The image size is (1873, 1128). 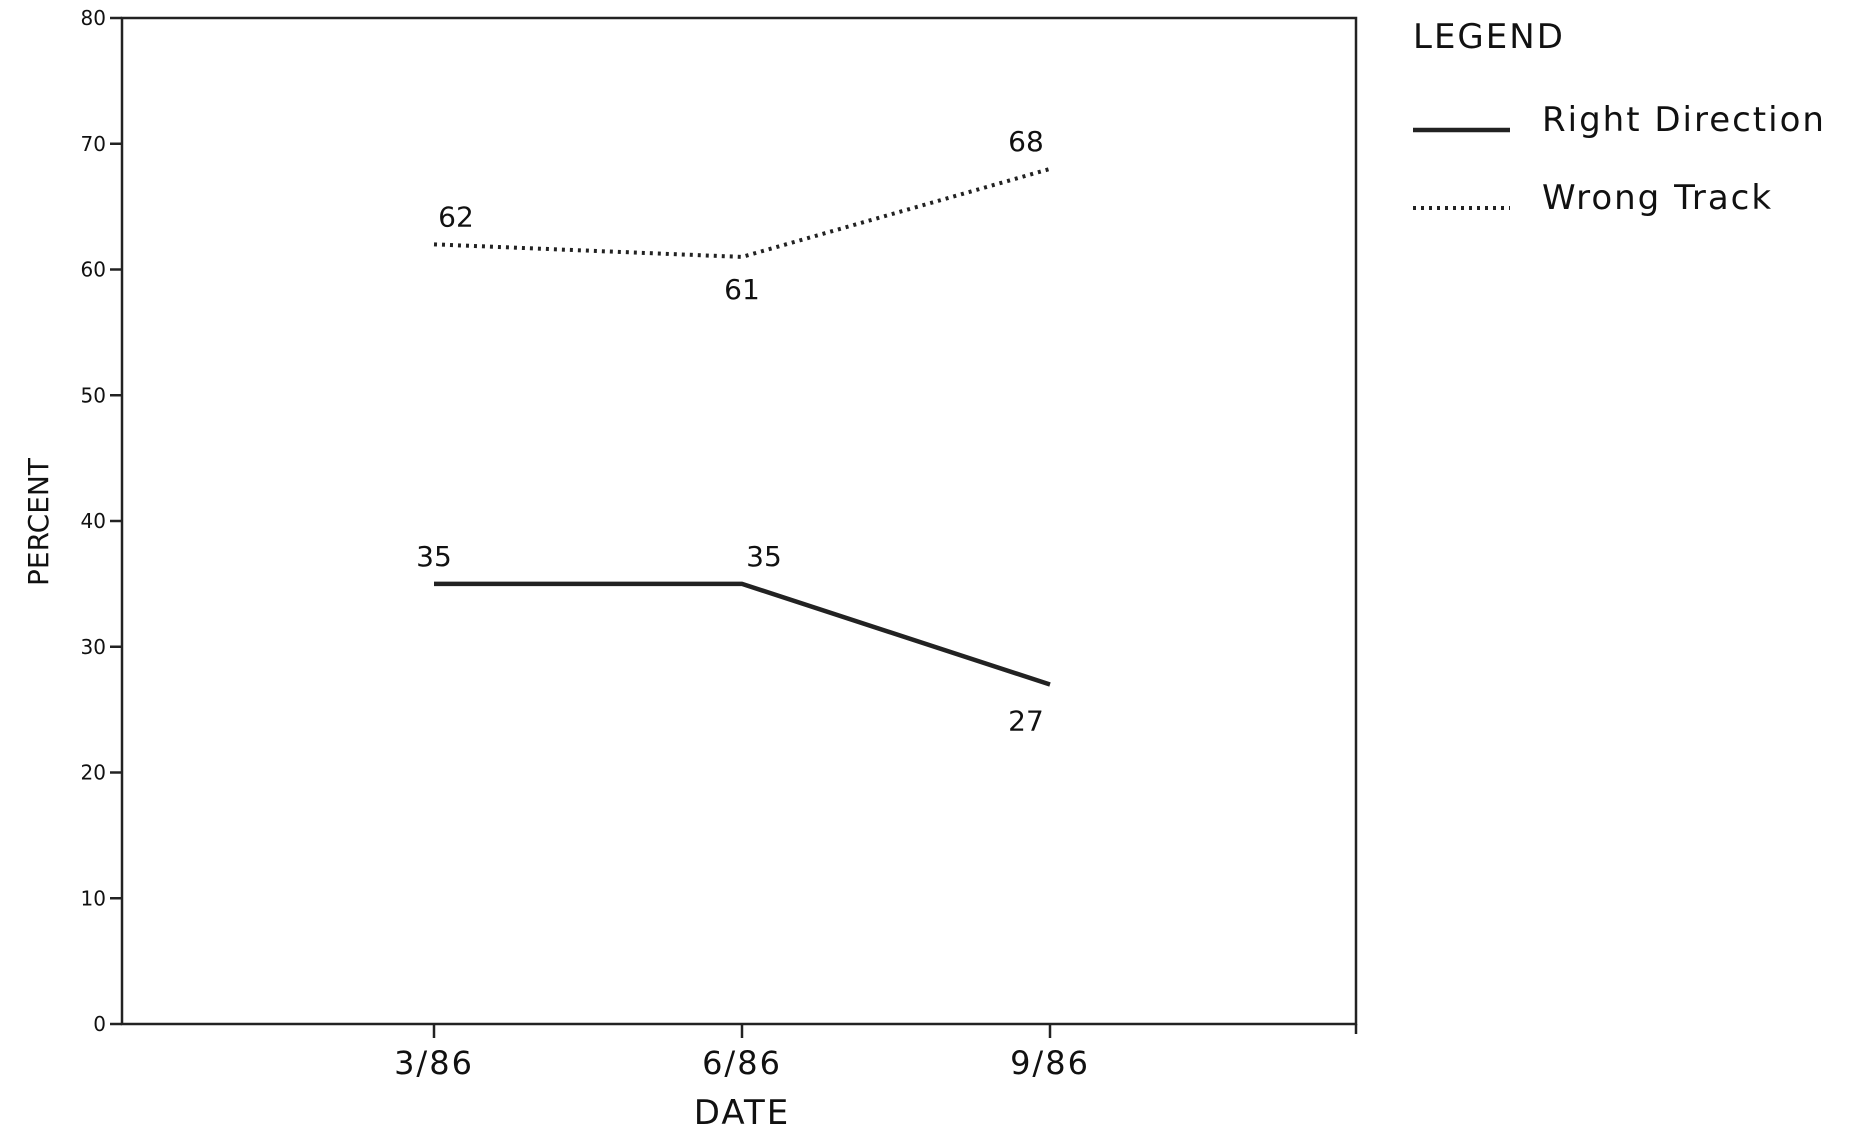 I want to click on x-tick-label: 6/86, so click(x=742, y=1063).